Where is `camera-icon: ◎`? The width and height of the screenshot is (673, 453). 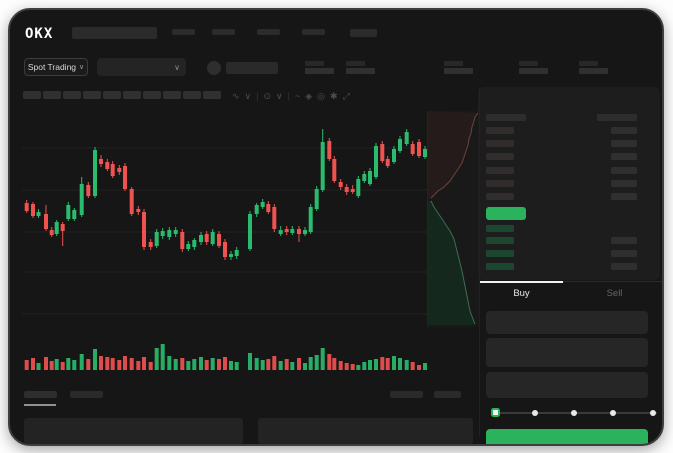
camera-icon: ◎ is located at coordinates (321, 95).